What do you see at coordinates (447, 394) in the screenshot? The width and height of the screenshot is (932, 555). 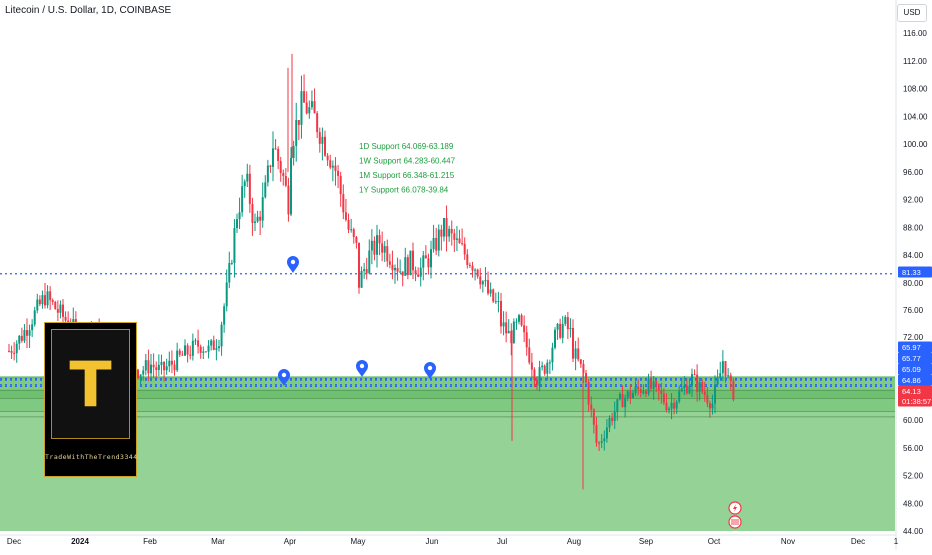 I see `support-zone-1d` at bounding box center [447, 394].